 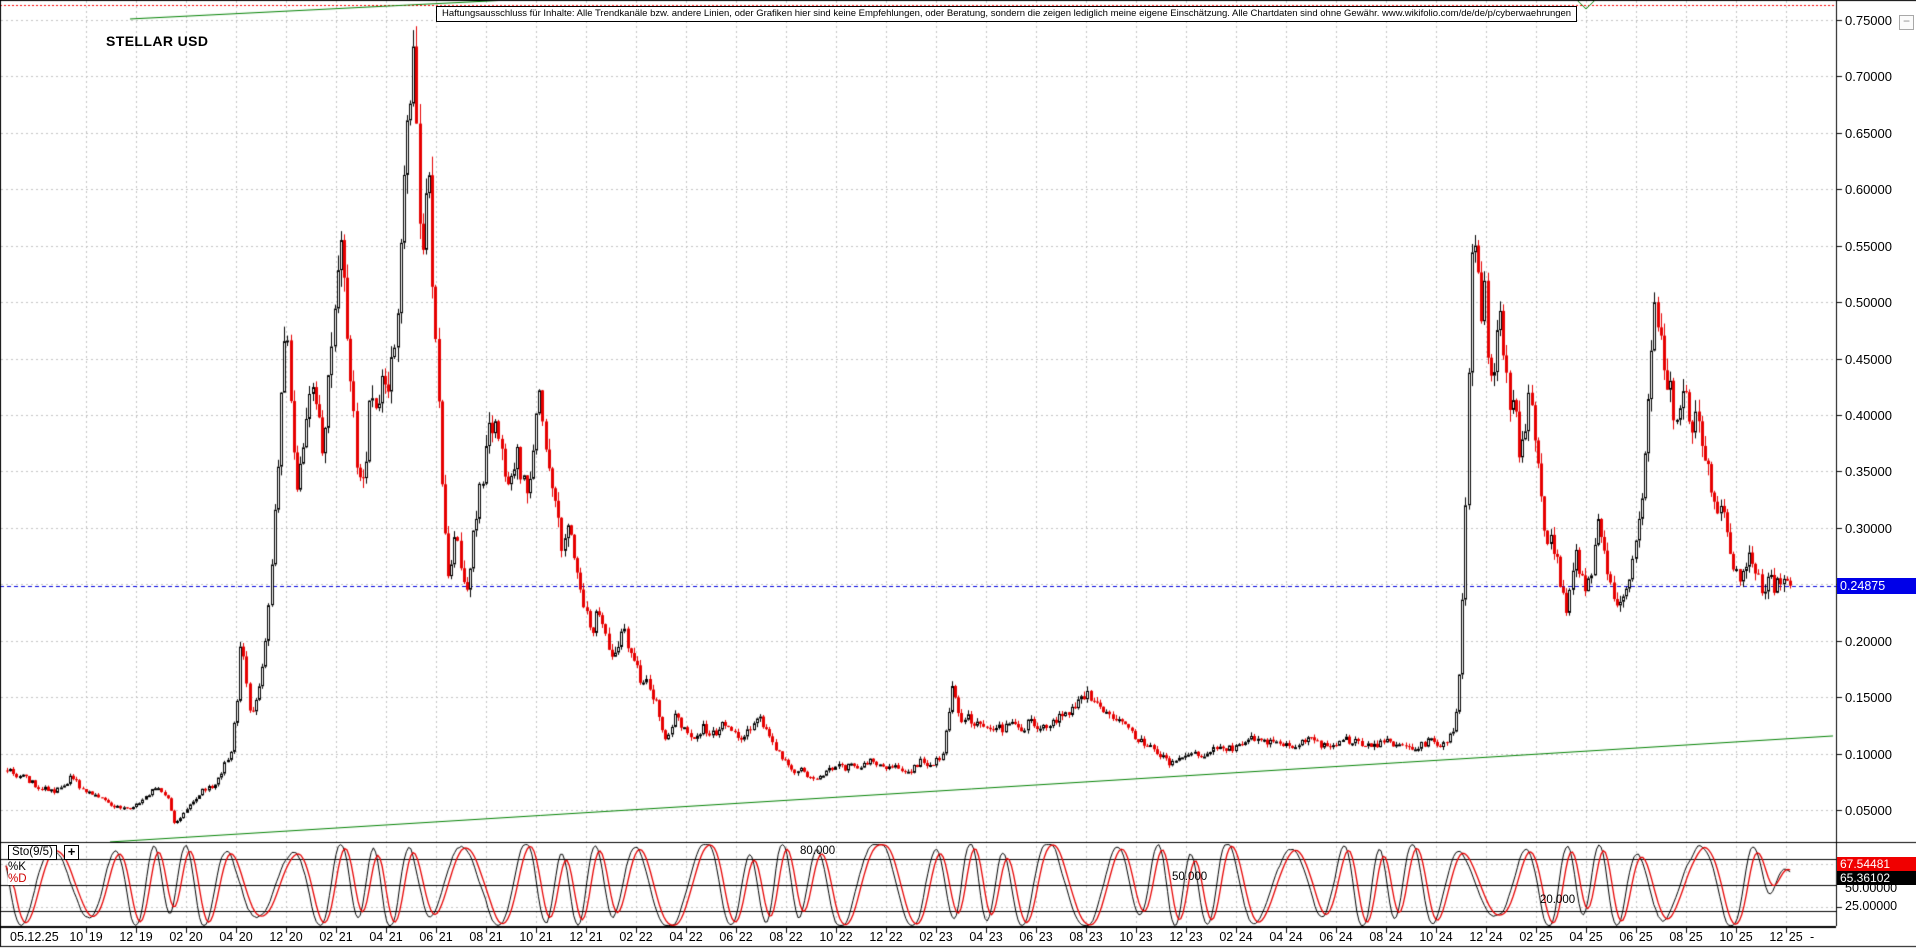 I want to click on date-tick-label: 12 24, so click(x=1486, y=937).